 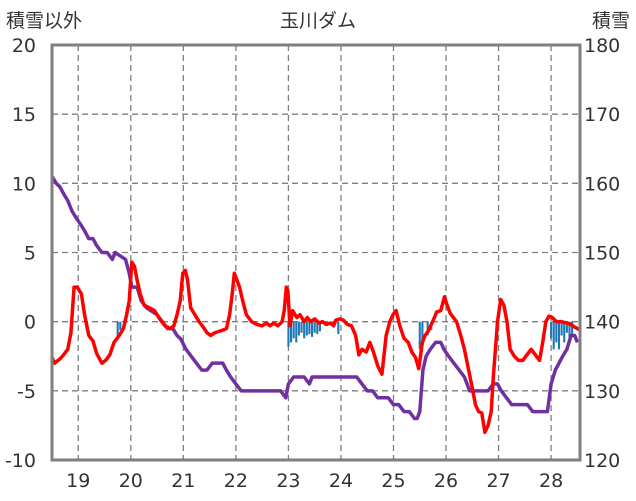 What do you see at coordinates (602, 392) in the screenshot?
I see `right-tick-label: 130` at bounding box center [602, 392].